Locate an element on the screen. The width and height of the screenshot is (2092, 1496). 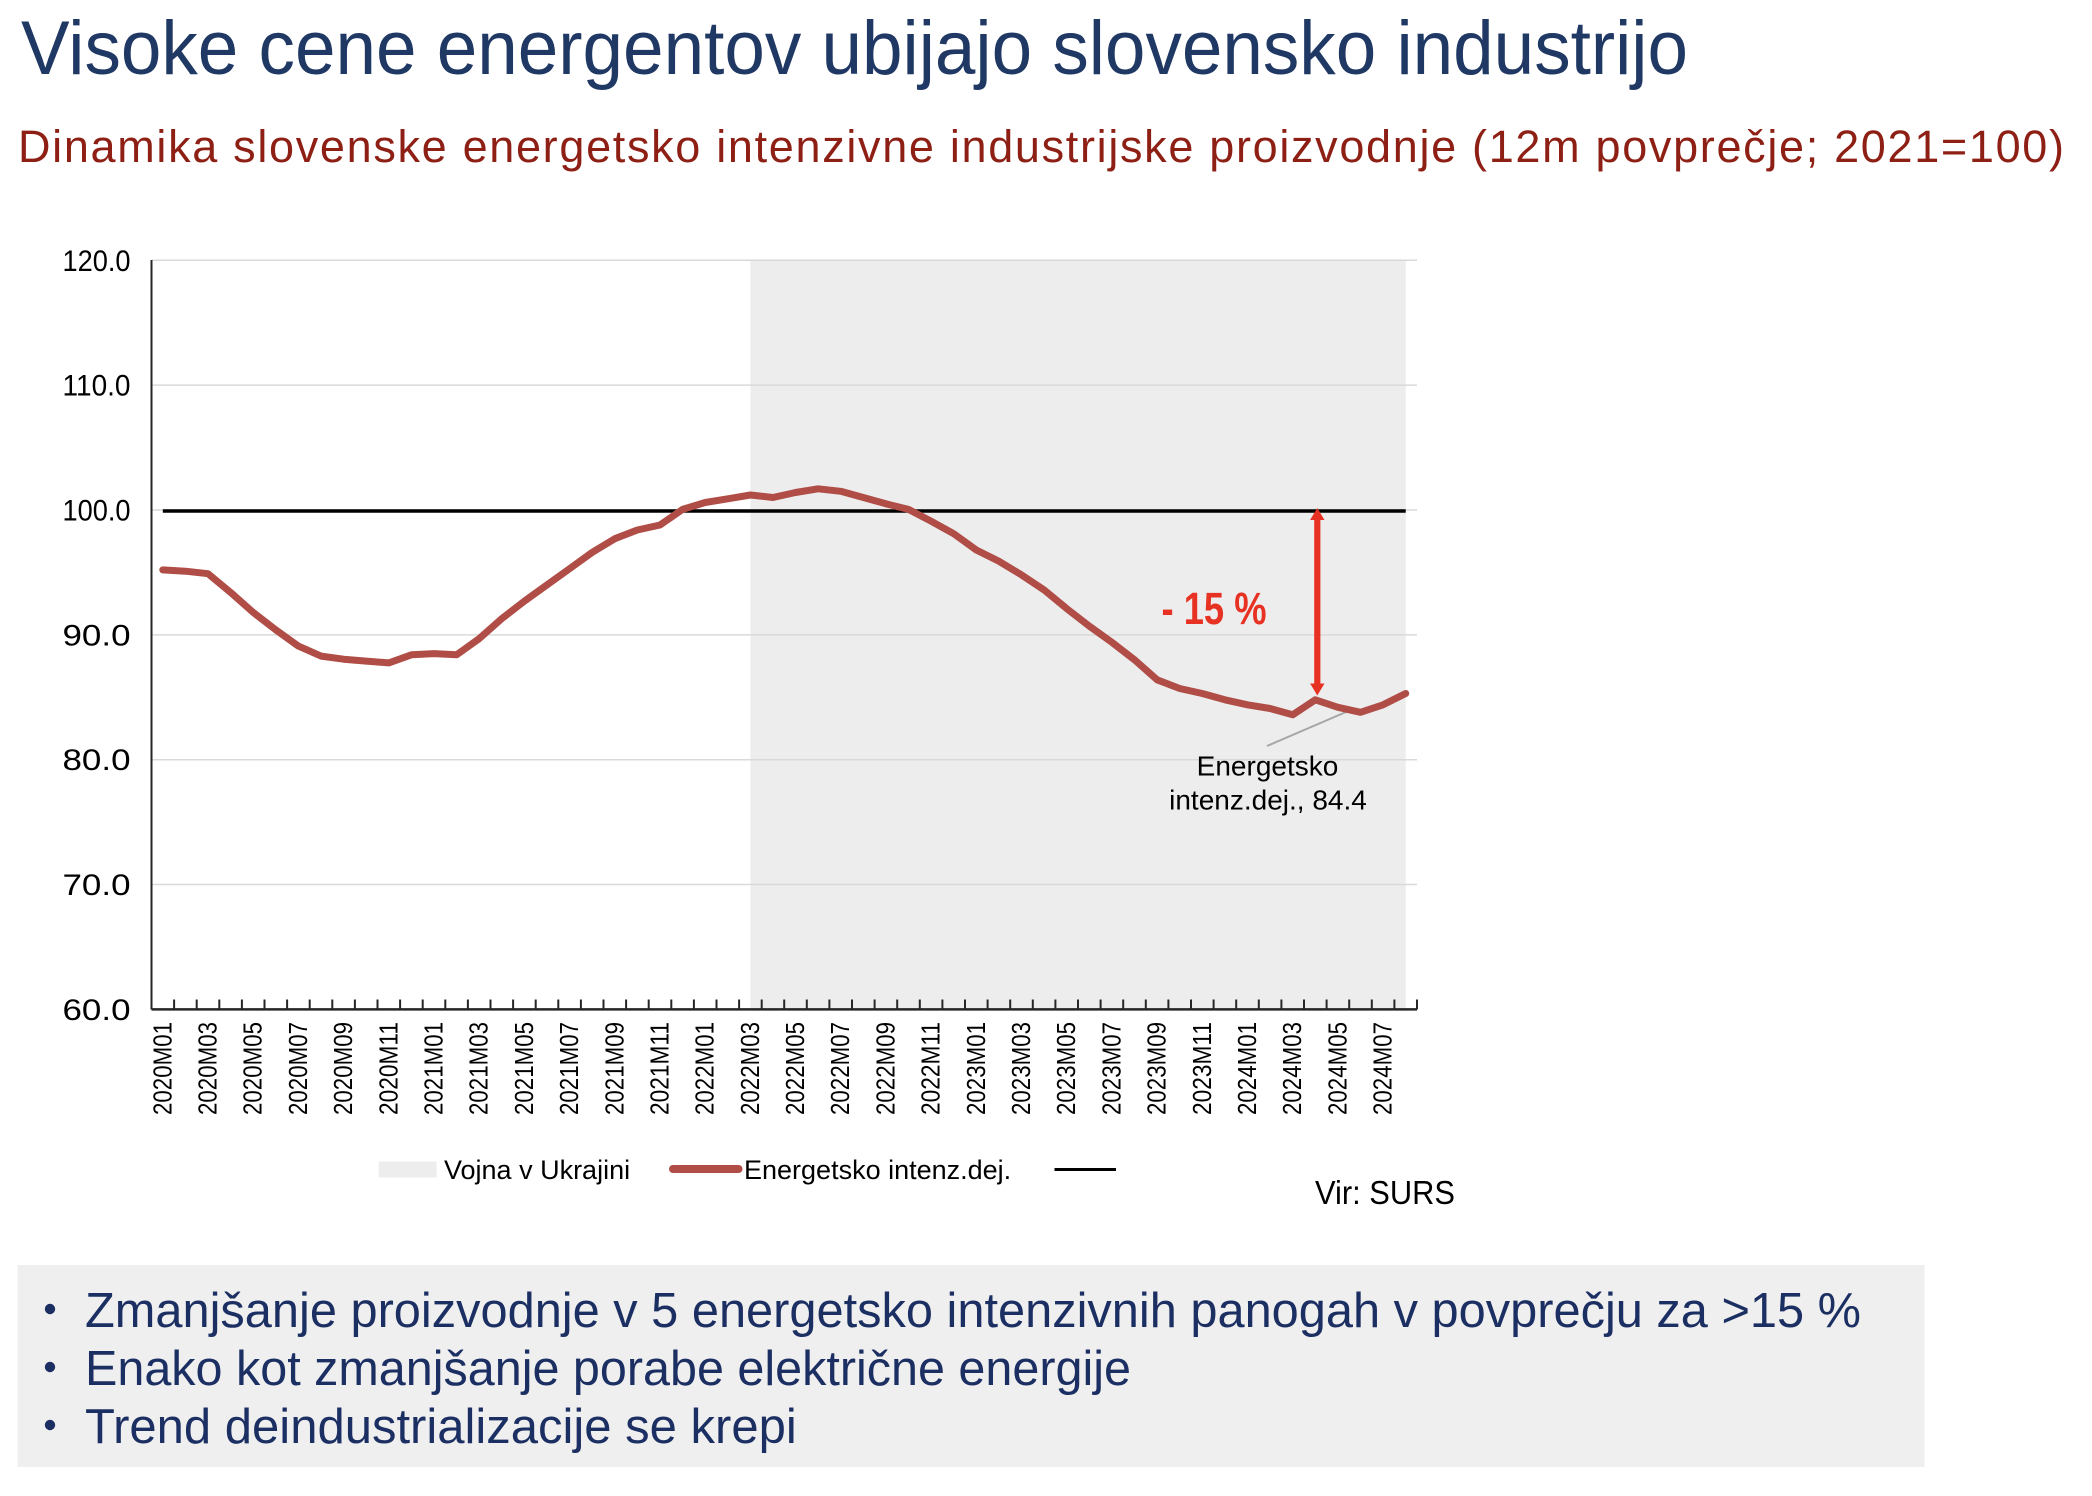
svg-text: 60.0 is located at coordinates (97, 1010).